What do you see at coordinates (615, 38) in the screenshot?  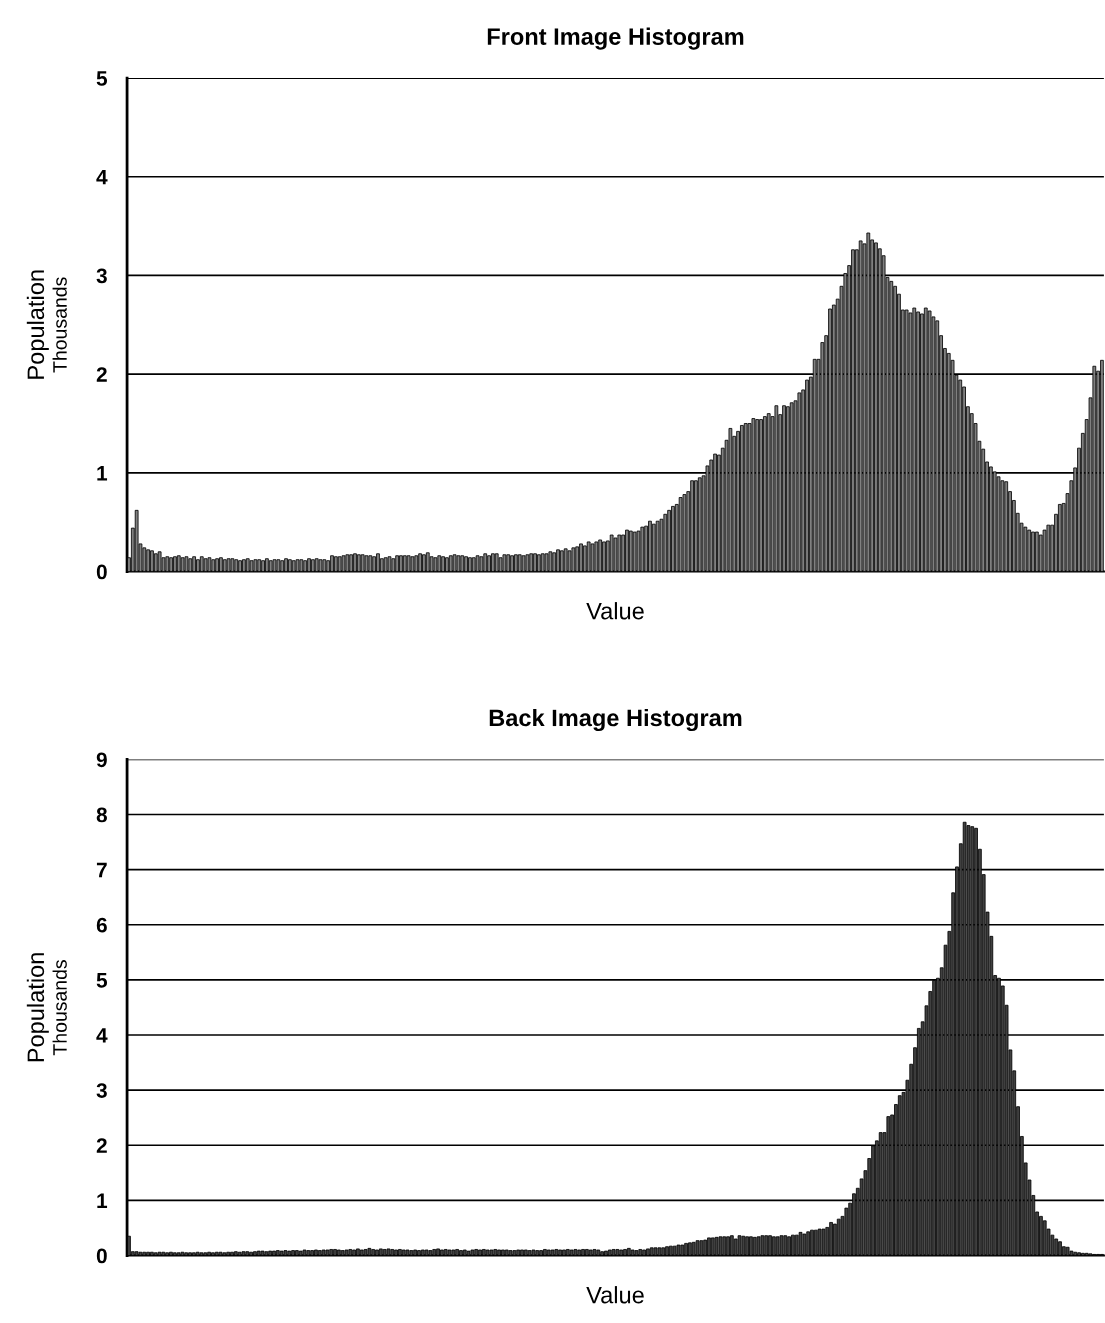 I see `chart-title: Front Image Histogram` at bounding box center [615, 38].